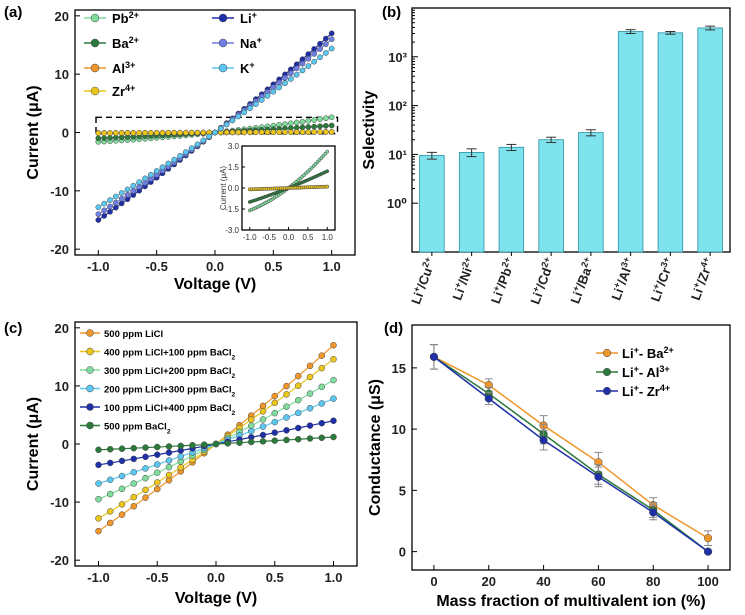 This screenshot has width=745, height=615. What do you see at coordinates (543, 581) in the screenshot?
I see `x-tick-label: 40` at bounding box center [543, 581].